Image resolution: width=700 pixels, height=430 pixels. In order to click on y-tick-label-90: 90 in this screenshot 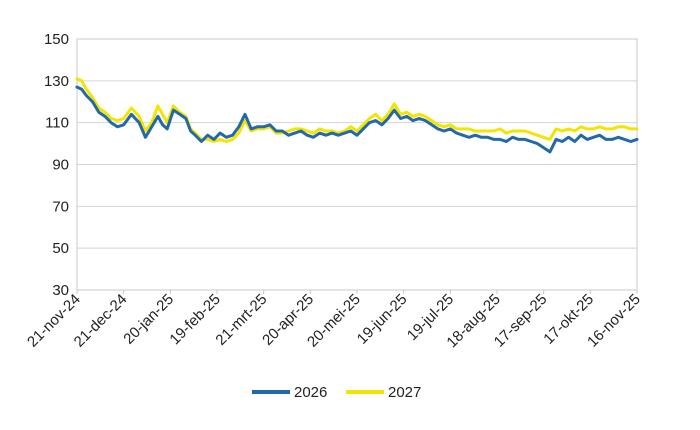, I will do `click(60, 165)`.